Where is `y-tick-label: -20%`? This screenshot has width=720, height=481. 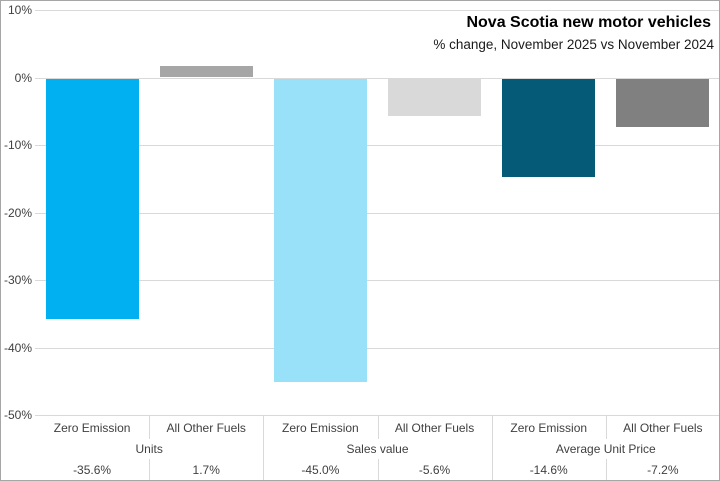 y-tick-label: -20% is located at coordinates (17, 212).